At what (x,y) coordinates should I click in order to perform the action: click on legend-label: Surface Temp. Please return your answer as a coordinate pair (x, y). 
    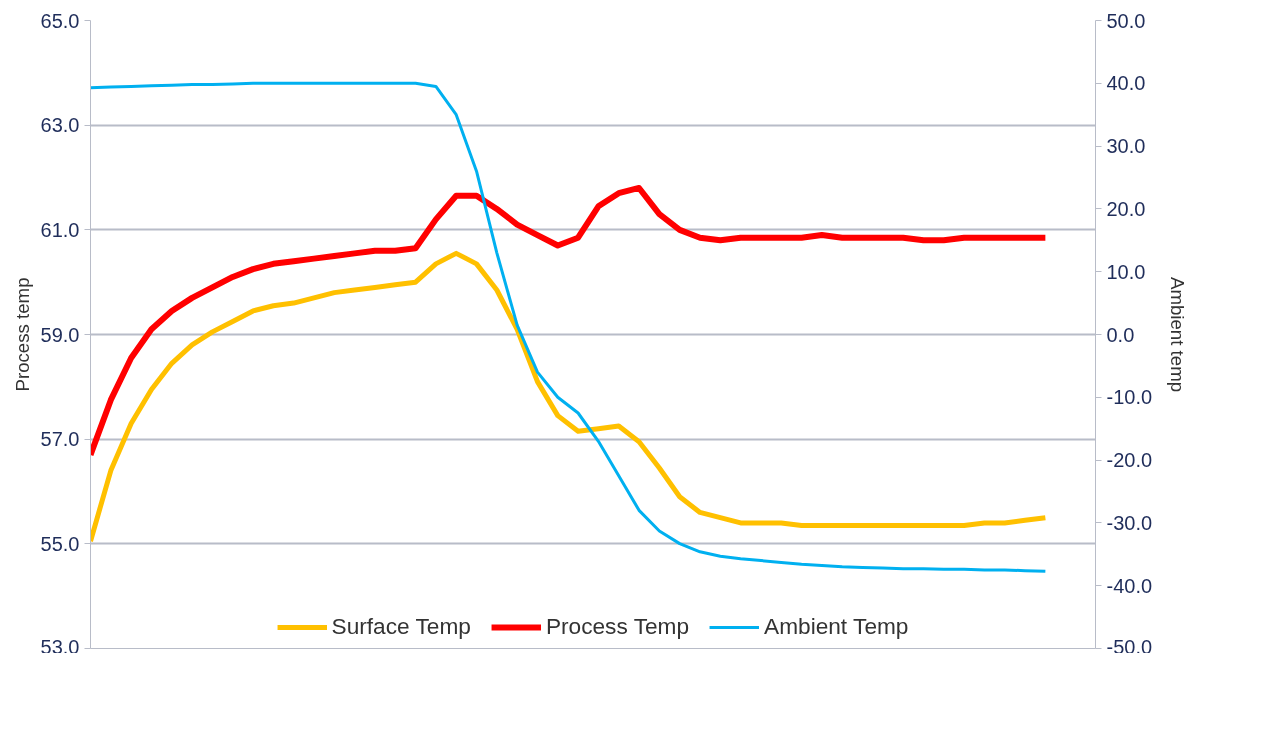
    Looking at the image, I should click on (401, 626).